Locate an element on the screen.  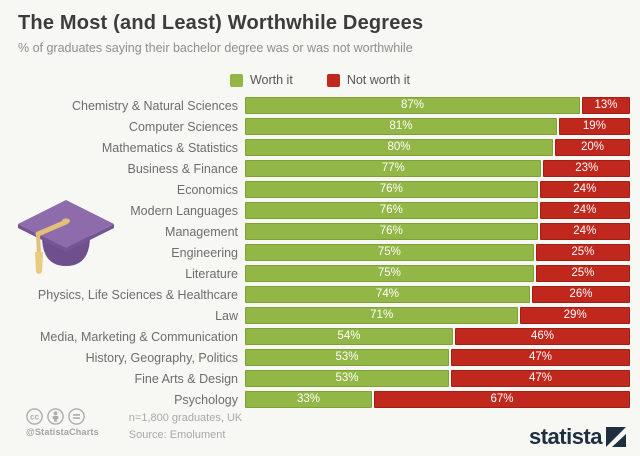
chart-row: Media, Marketing & Communication 54% 46% is located at coordinates (315, 336).